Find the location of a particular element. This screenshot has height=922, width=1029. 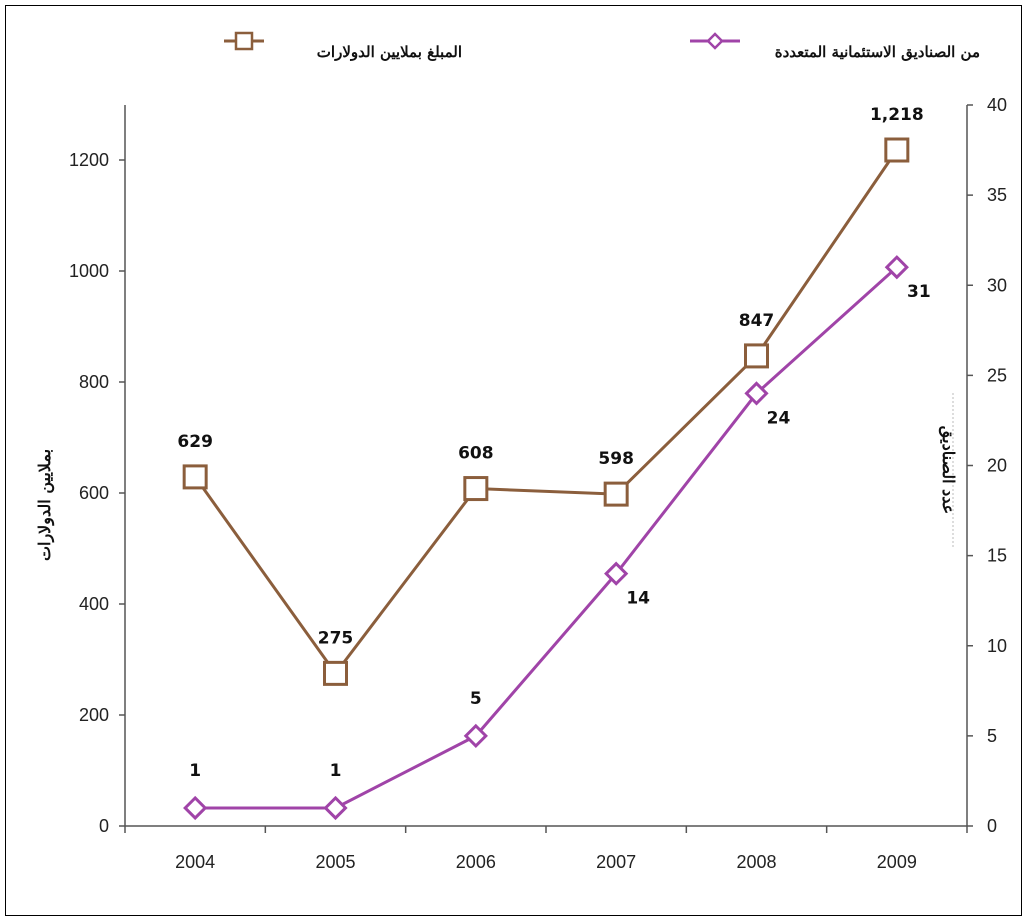

right-tick-label: 15 is located at coordinates (997, 556).